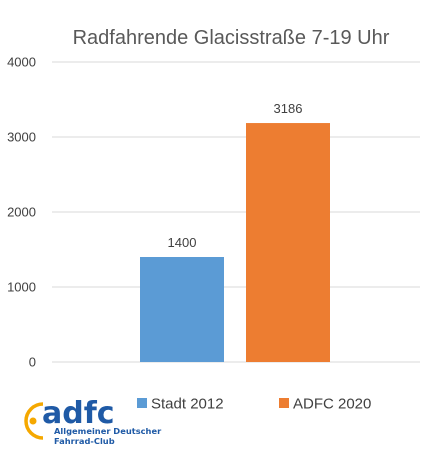 This screenshot has width=433, height=467. What do you see at coordinates (254, 404) in the screenshot?
I see `legend: Stadt 2012 ADFC 2020` at bounding box center [254, 404].